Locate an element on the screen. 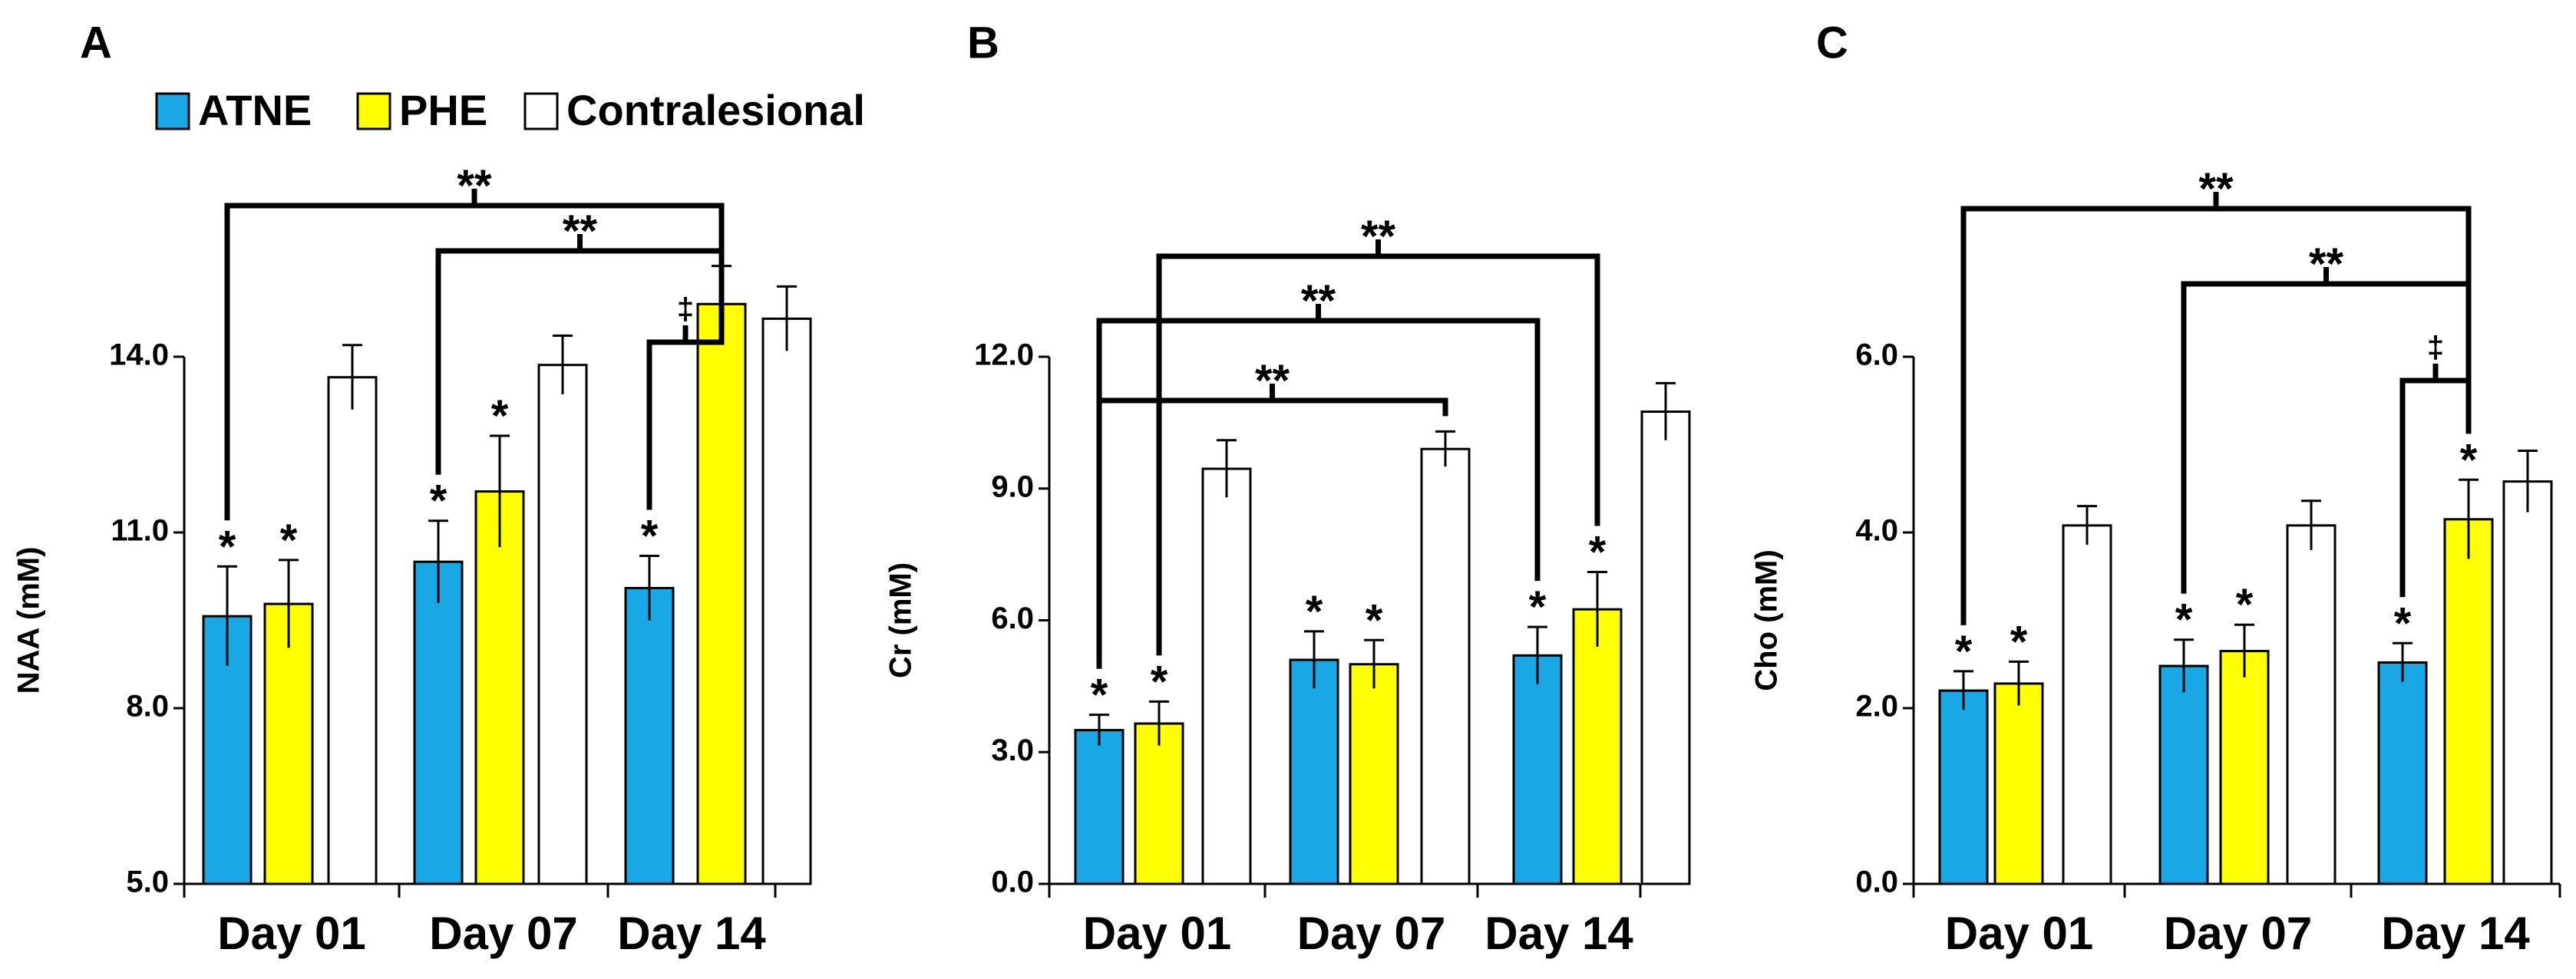  y-tick-label: 11.0 is located at coordinates (140, 531).